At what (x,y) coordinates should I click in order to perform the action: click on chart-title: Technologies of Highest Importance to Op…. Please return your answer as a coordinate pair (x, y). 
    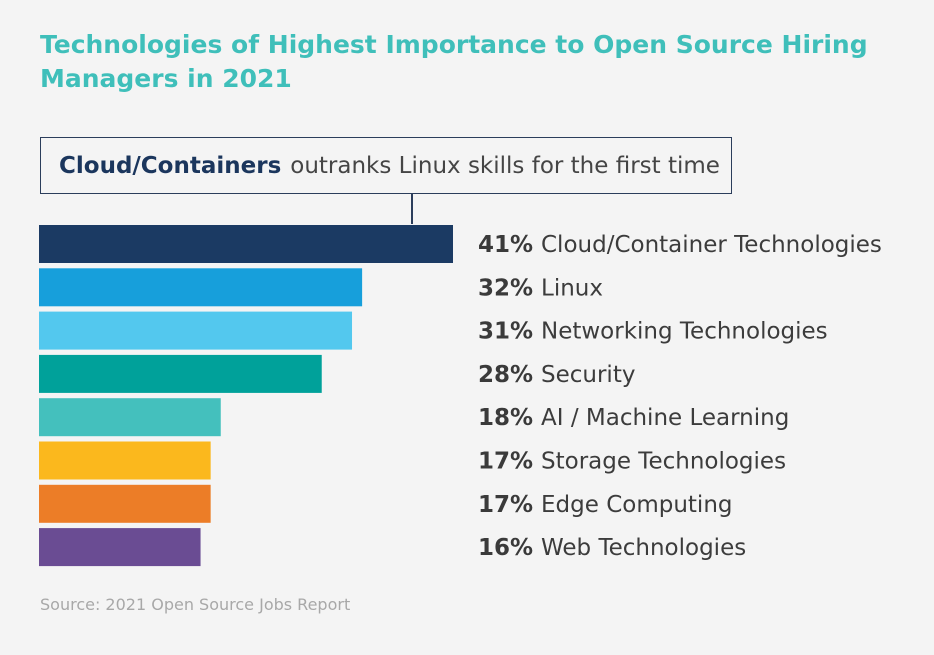
    Looking at the image, I should click on (454, 61).